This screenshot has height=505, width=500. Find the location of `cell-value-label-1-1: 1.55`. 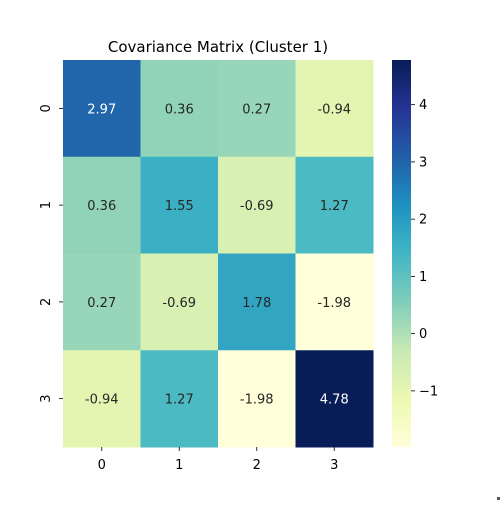

cell-value-label-1-1: 1.55 is located at coordinates (179, 206).